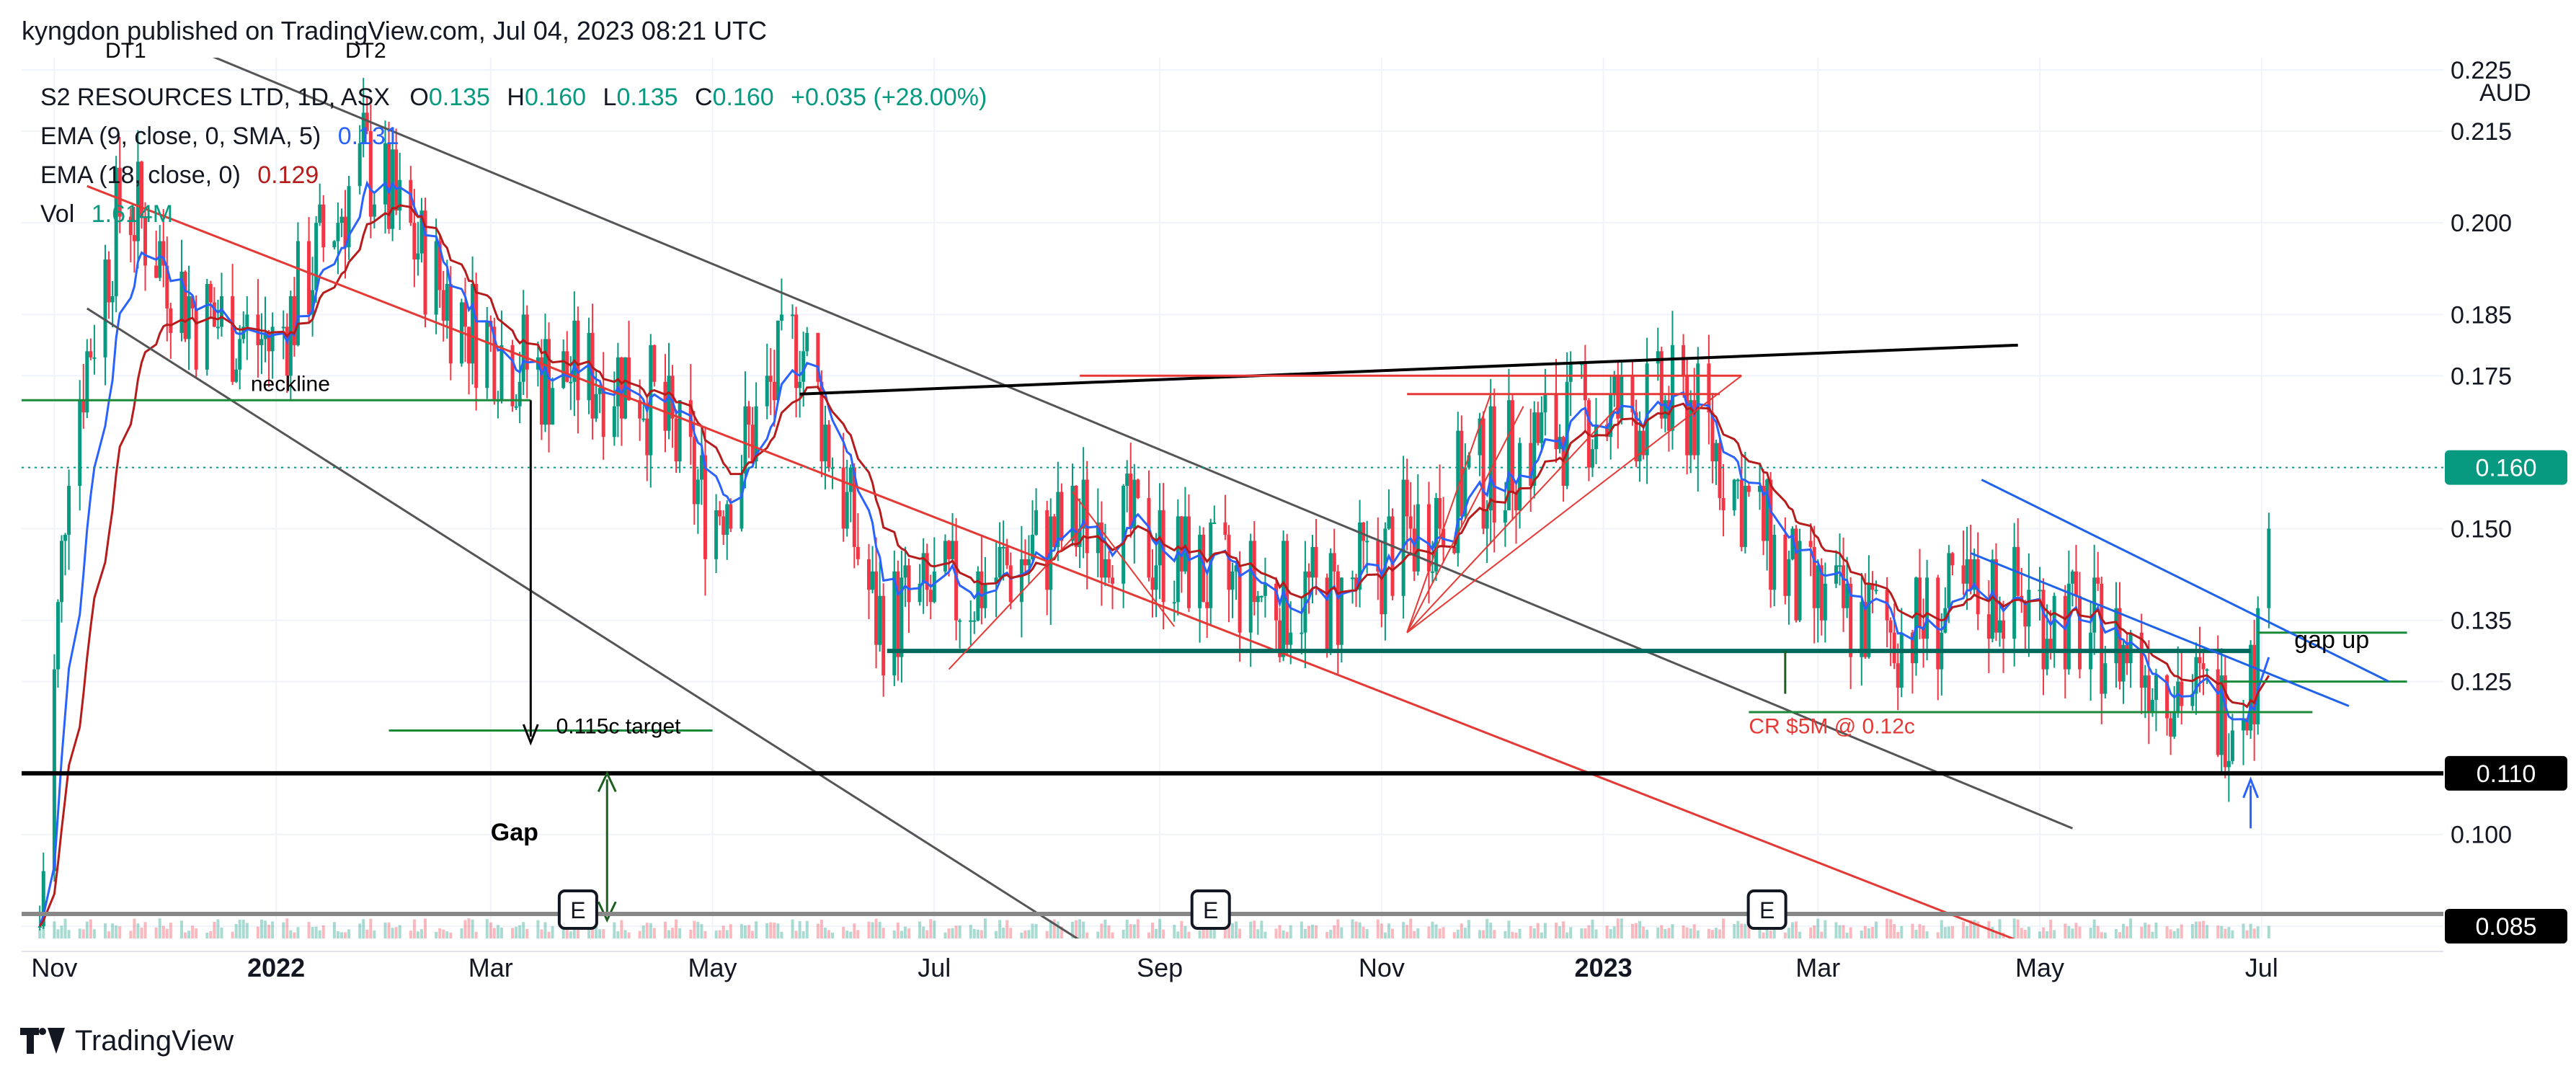 Image resolution: width=2576 pixels, height=1079 pixels. Describe the element at coordinates (42, 1041) in the screenshot. I see `tradingview-logo-icon` at that location.